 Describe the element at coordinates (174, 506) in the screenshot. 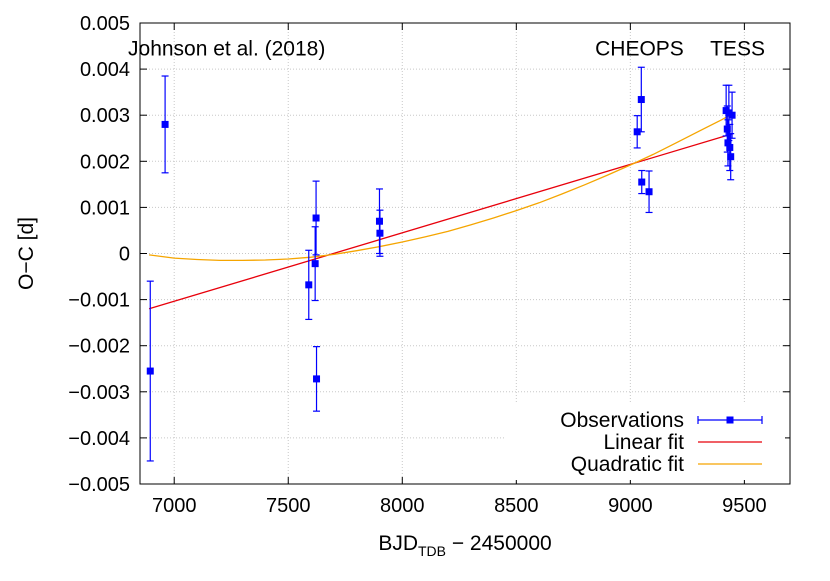

I see `x-tick-label: 7000` at that location.